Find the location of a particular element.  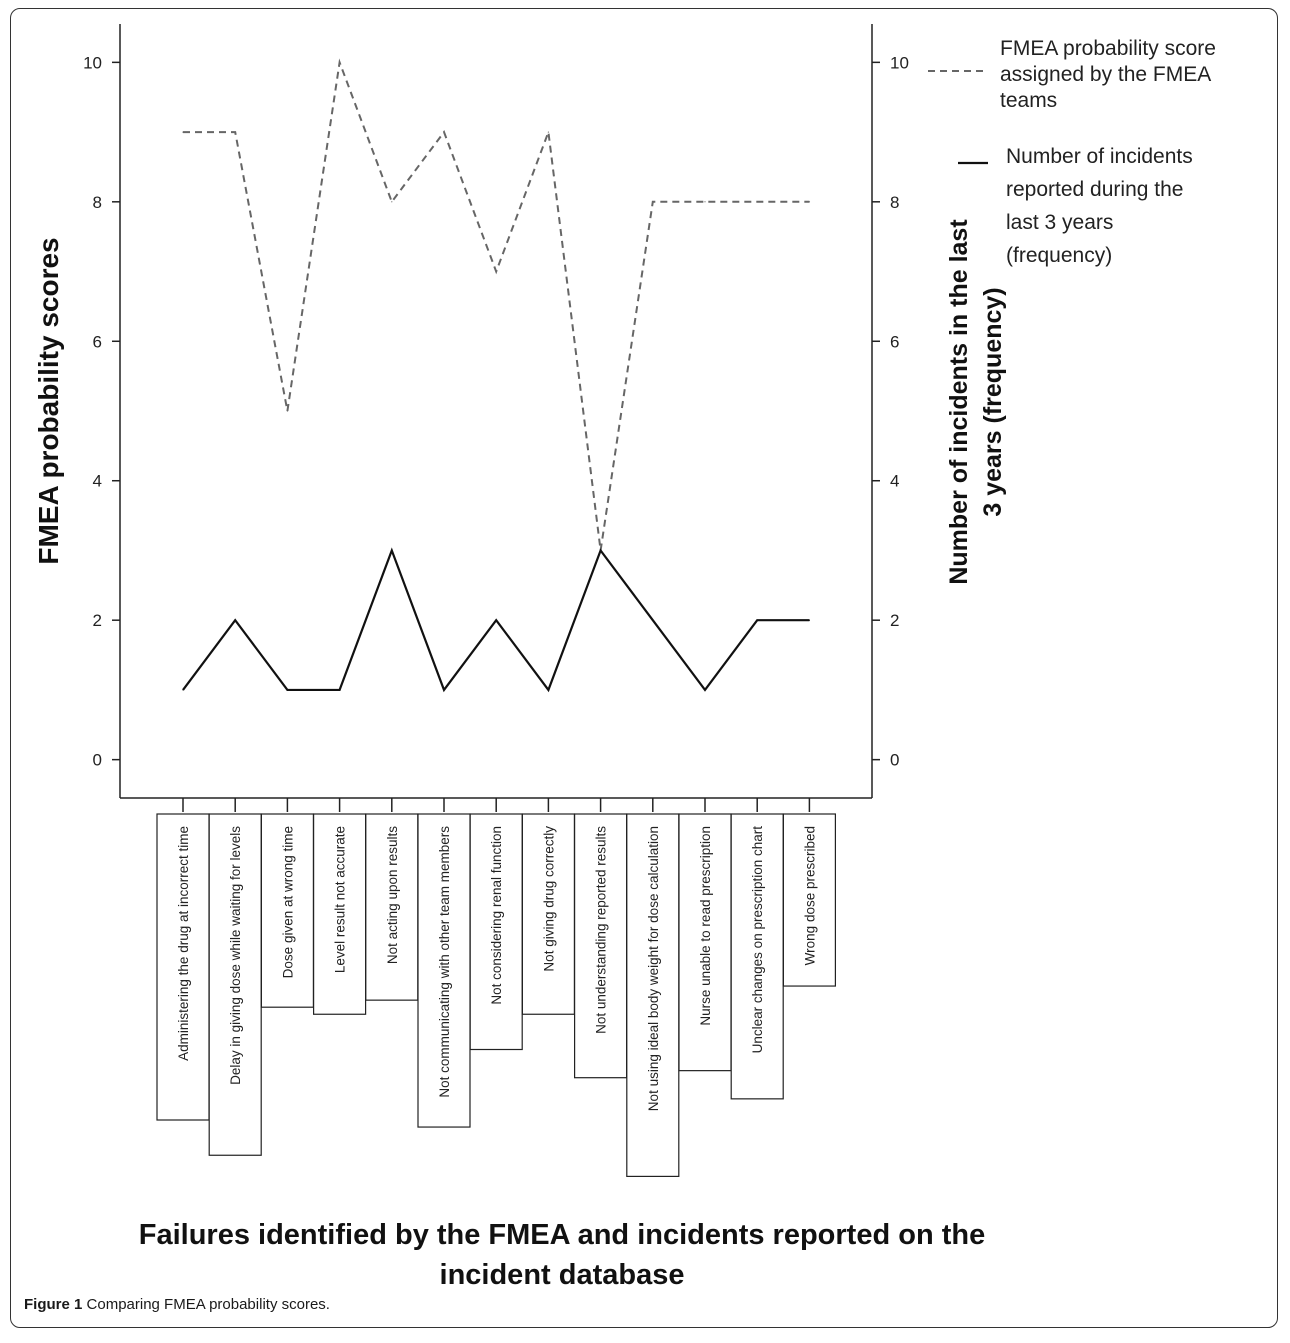

y-axis-label-right: Number of incidents in the last is located at coordinates (959, 402).